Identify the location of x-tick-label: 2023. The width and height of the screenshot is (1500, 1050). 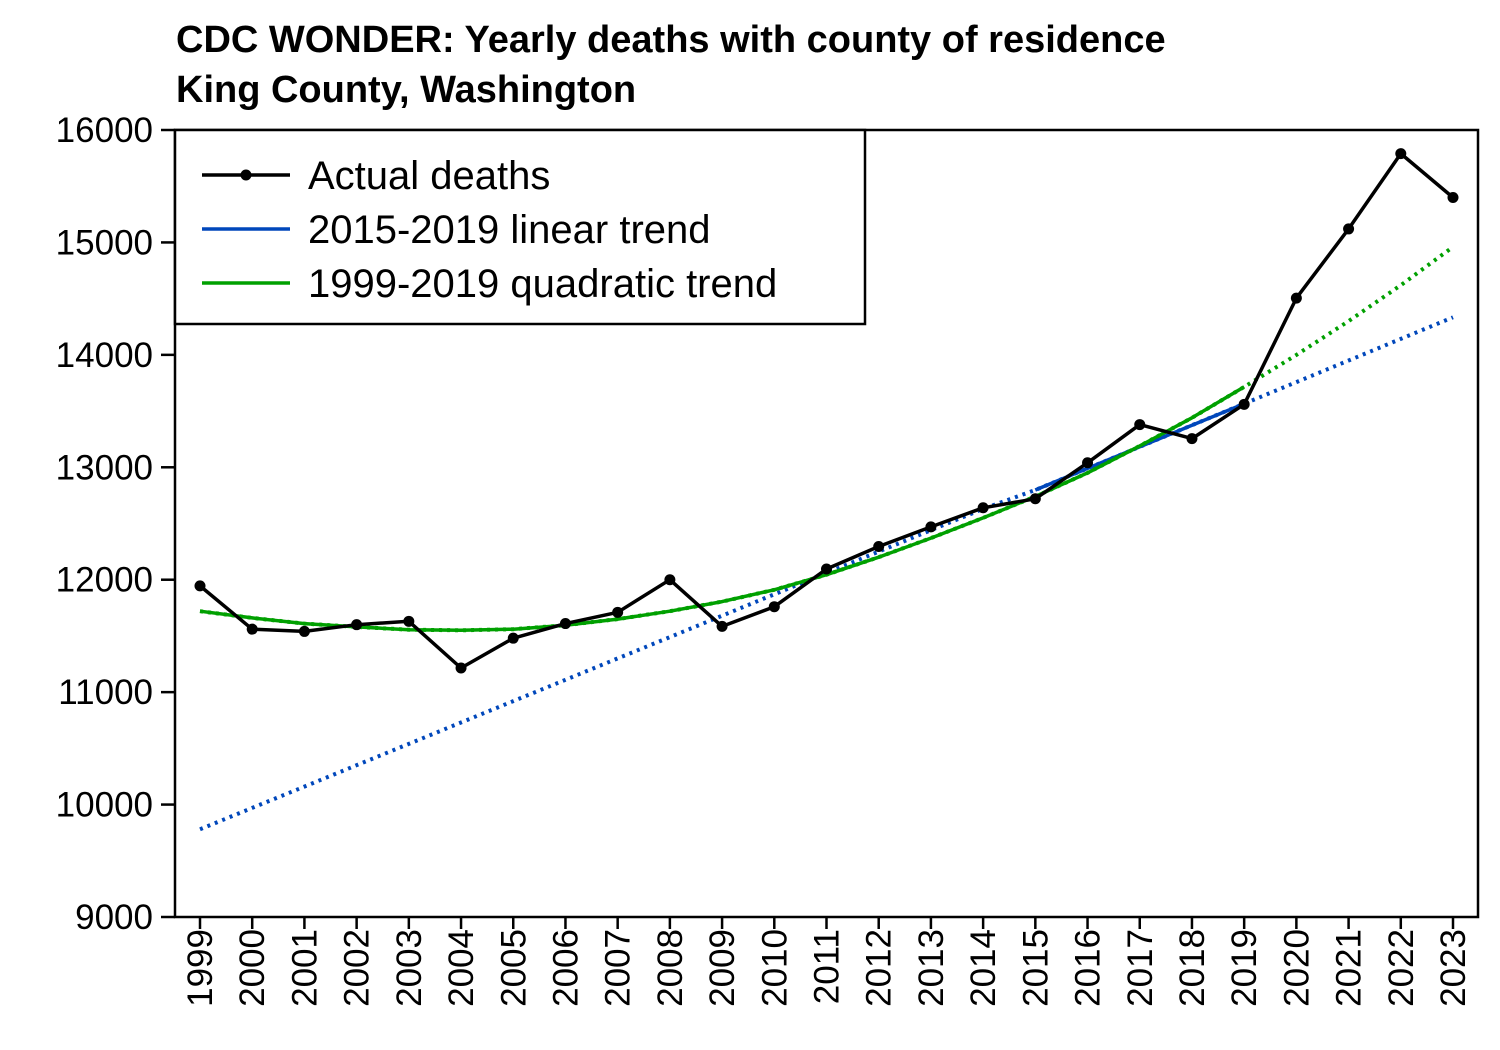
(1453, 968).